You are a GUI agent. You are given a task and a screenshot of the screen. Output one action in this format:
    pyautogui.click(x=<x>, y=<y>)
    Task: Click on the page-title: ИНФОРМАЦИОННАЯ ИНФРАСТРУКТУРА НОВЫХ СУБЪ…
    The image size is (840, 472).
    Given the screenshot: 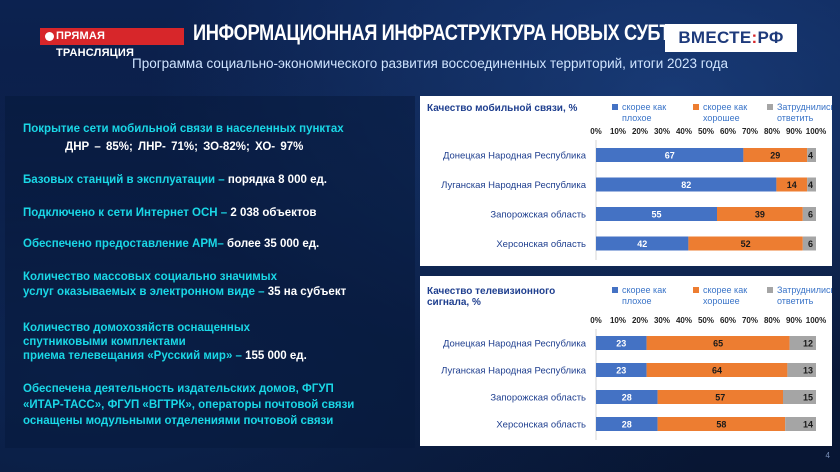 What is the action you would take?
    pyautogui.click(x=464, y=32)
    